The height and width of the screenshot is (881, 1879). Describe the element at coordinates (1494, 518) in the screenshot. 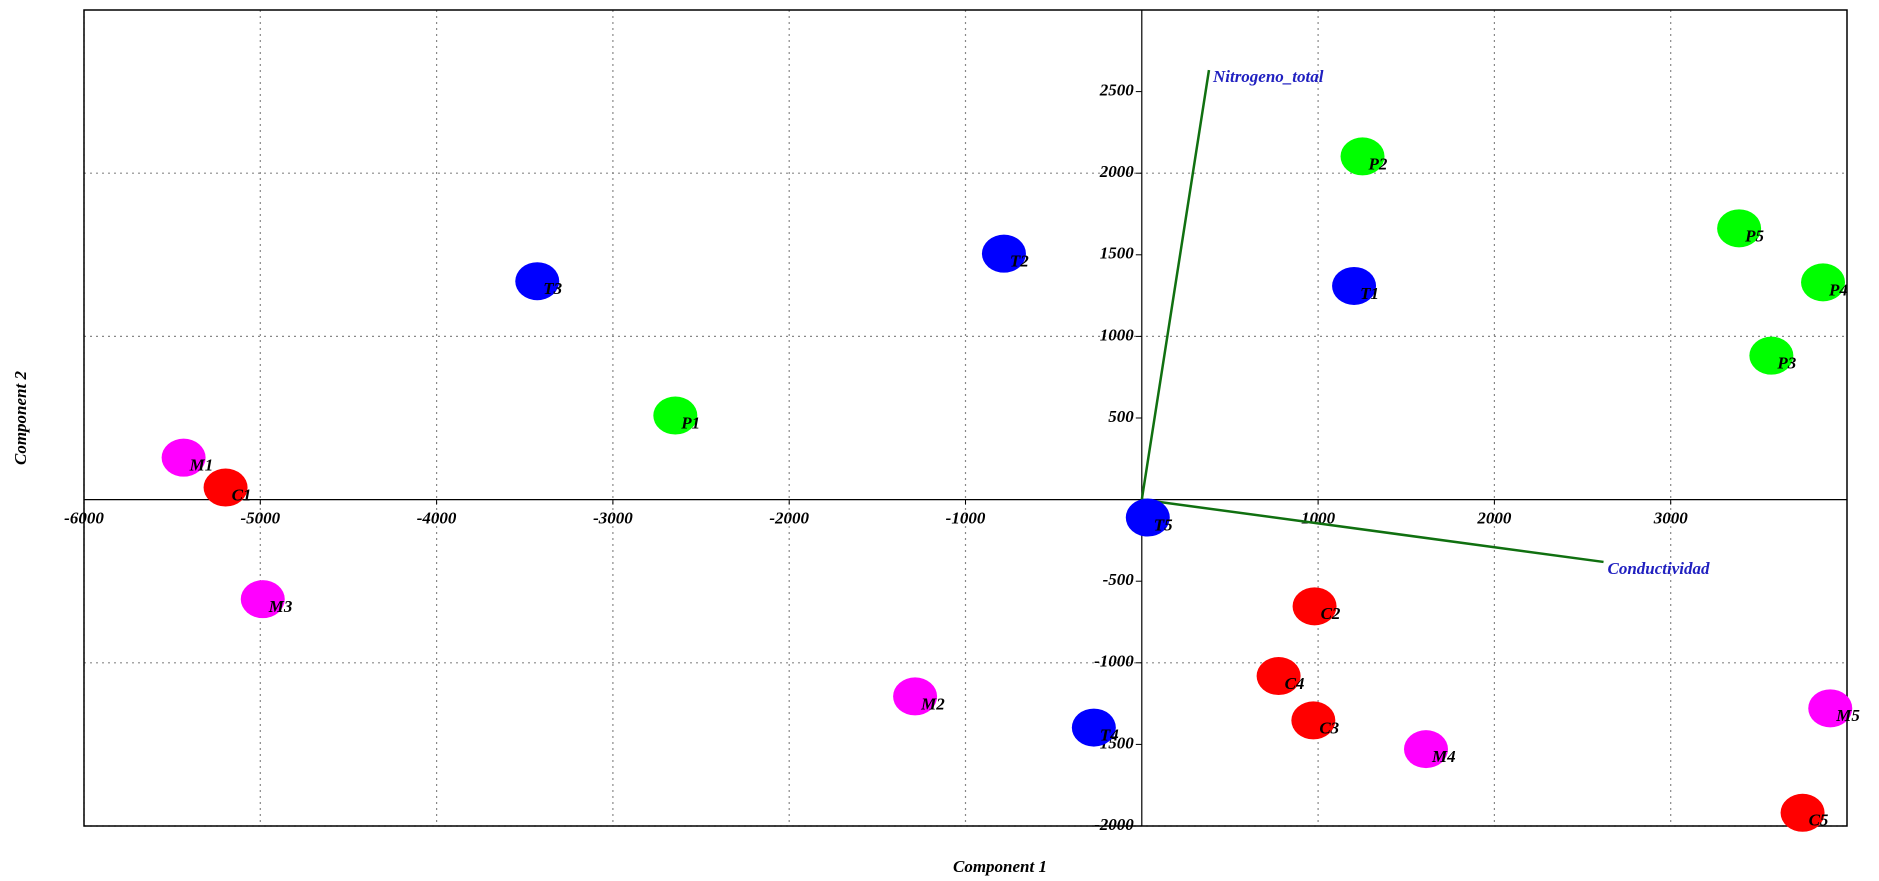

I see `x-tick-label: 2000` at that location.